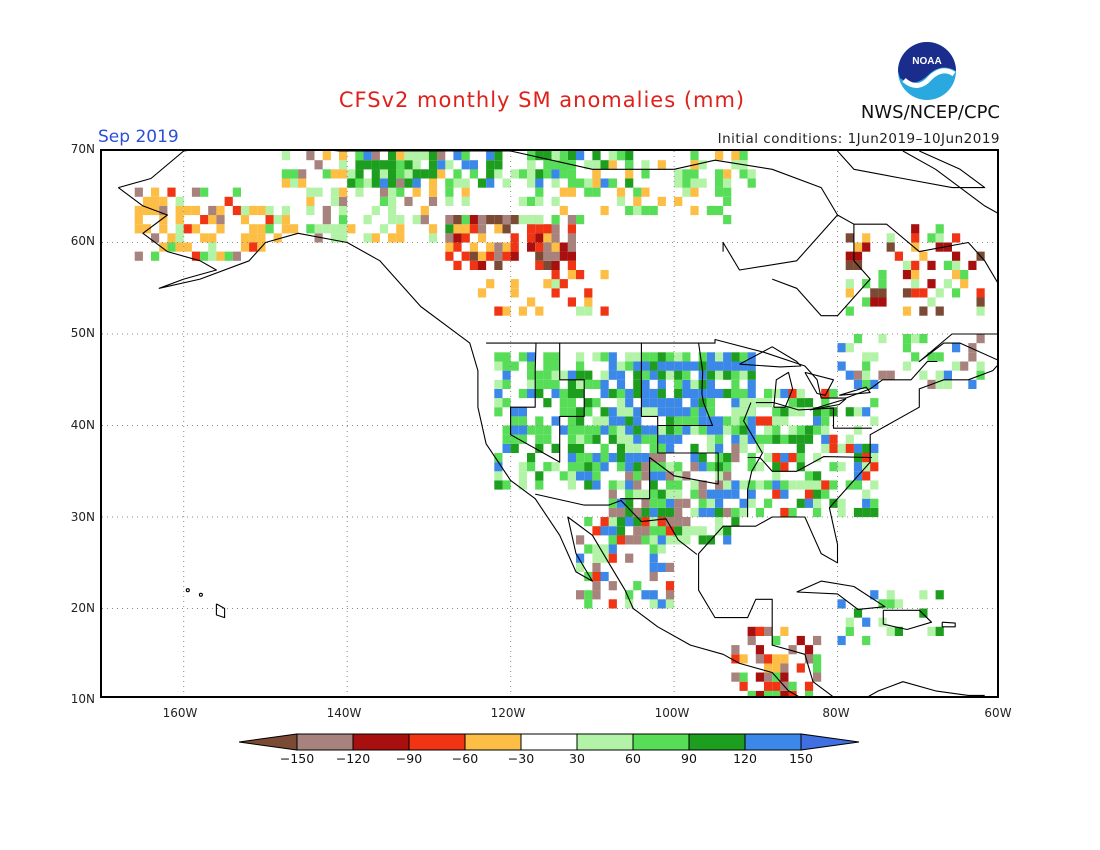 Image resolution: width=1100 pixels, height=850 pixels. What do you see at coordinates (616, 524) in the screenshot?
I see `us-mexico-border` at bounding box center [616, 524].